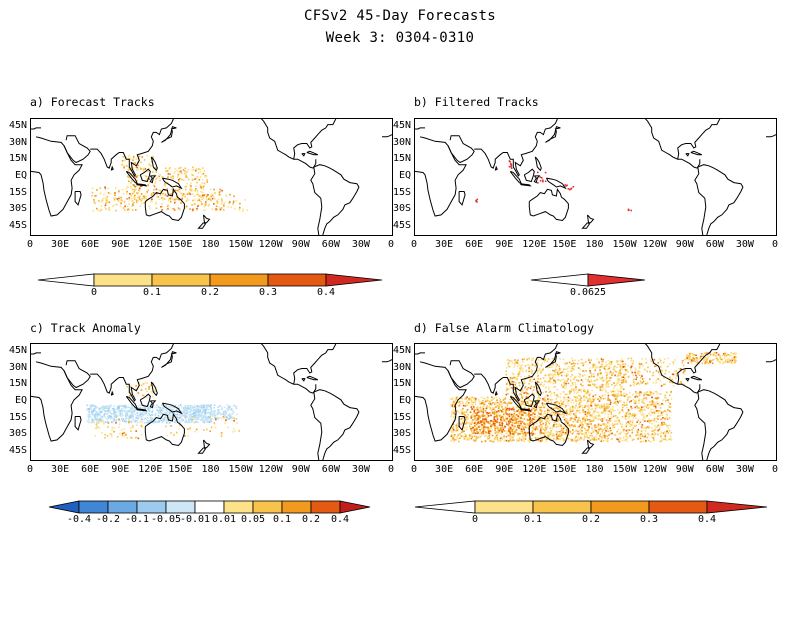 Image resolution: width=800 pixels, height=618 pixels. What do you see at coordinates (504, 328) in the screenshot?
I see `panel-d-title: d) False Alarm Climatology` at bounding box center [504, 328].